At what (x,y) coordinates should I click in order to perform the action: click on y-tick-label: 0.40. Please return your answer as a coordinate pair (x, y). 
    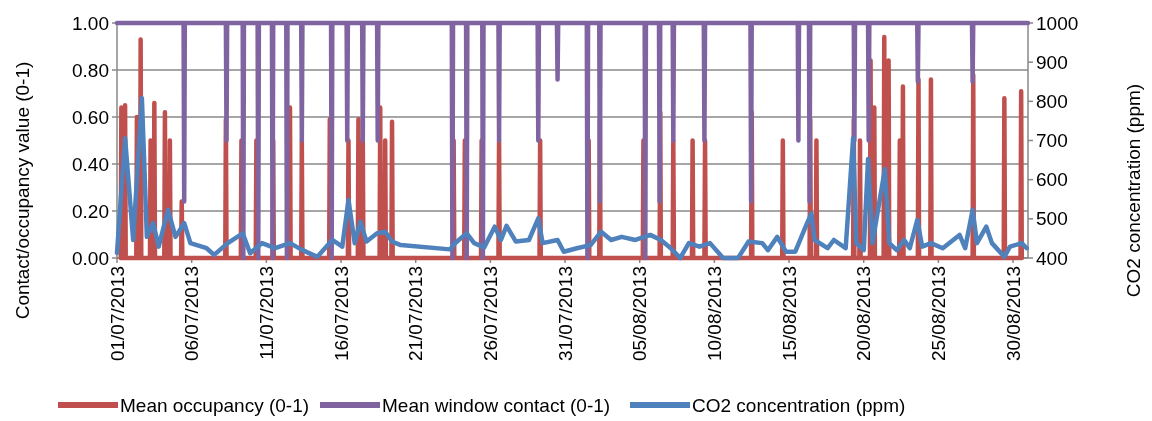
    Looking at the image, I should click on (90, 164).